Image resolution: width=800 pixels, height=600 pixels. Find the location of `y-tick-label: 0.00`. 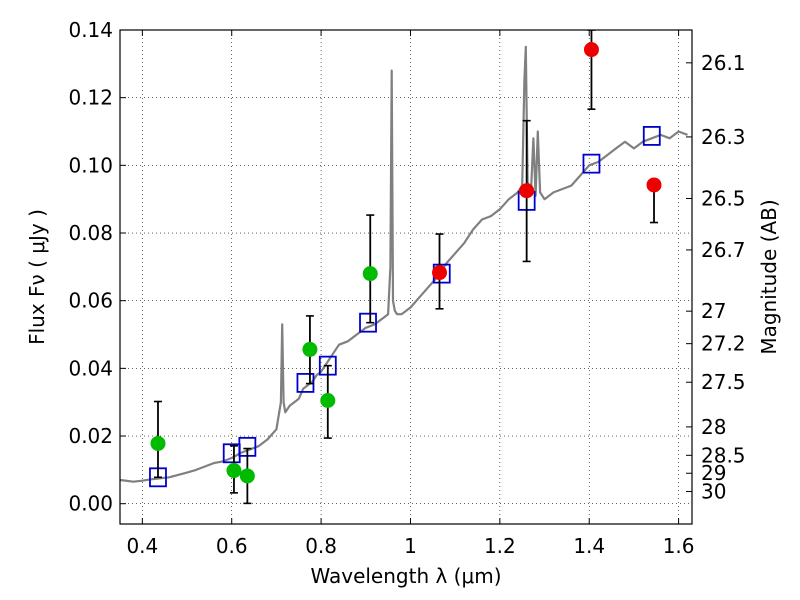

y-tick-label: 0.00 is located at coordinates (90, 504).